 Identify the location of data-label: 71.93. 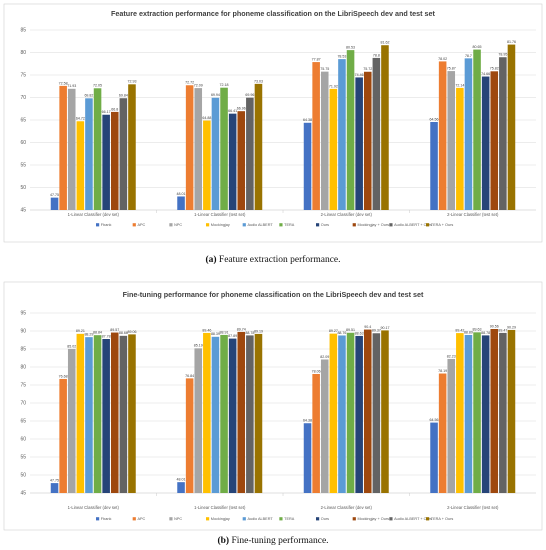
(71, 86).